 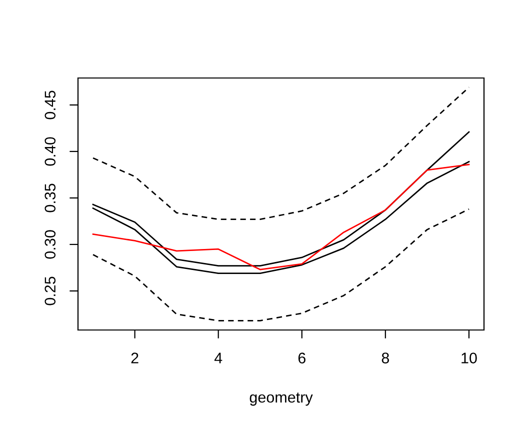 I want to click on y-tick-label: 0.45, so click(x=50, y=105).